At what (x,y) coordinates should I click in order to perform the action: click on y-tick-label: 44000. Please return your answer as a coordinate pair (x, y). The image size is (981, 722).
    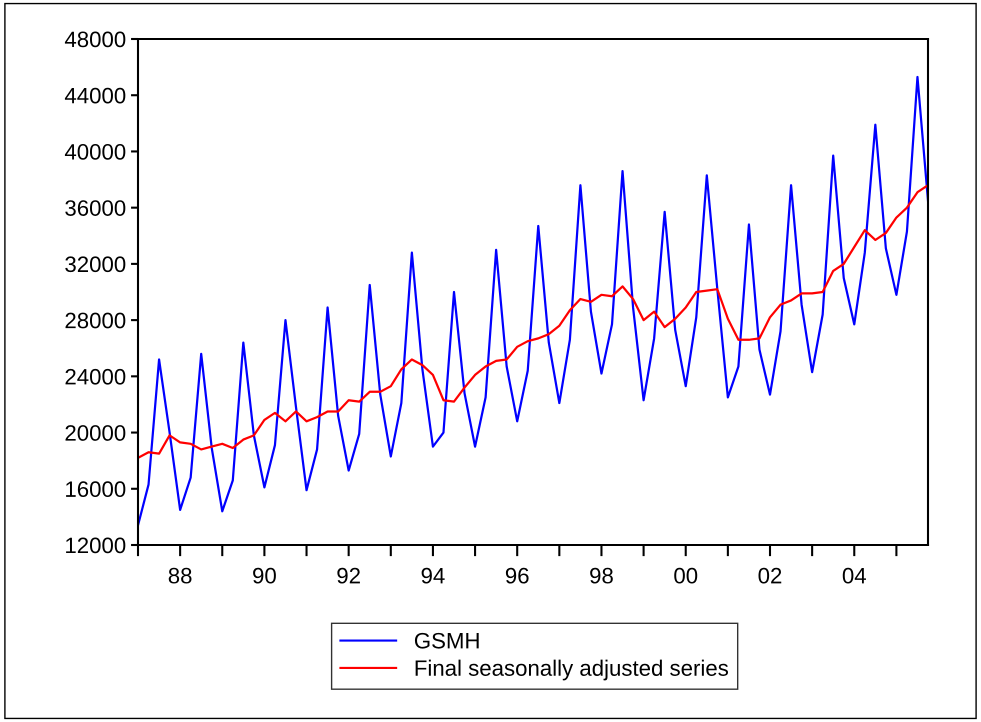
    Looking at the image, I should click on (95, 96).